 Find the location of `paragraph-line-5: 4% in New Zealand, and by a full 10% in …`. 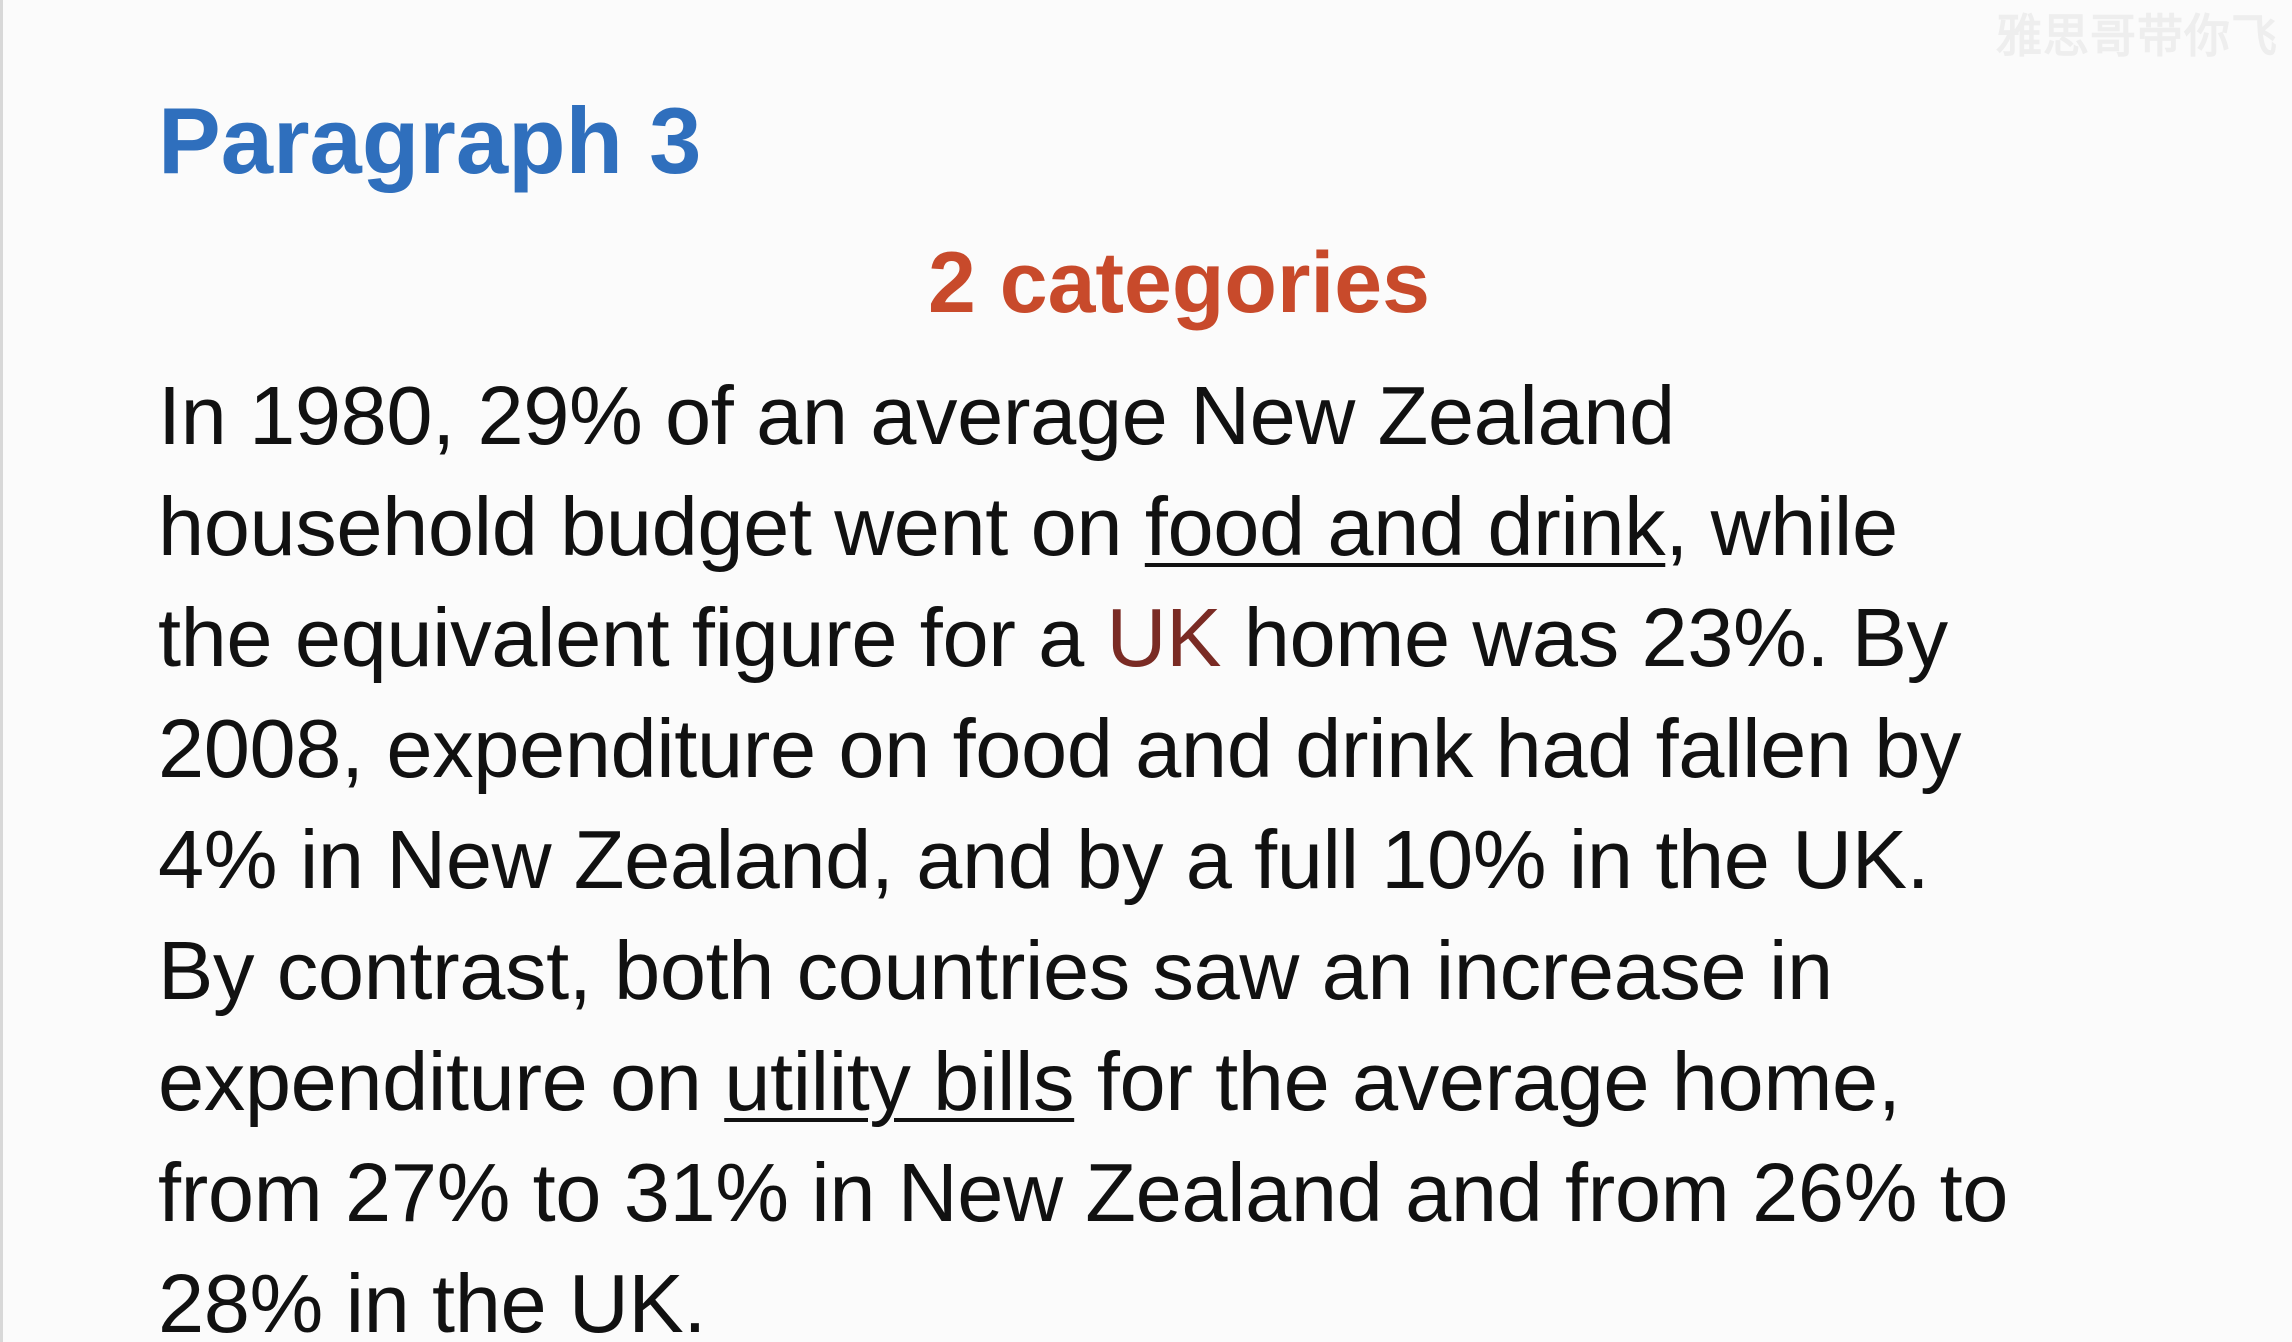

paragraph-line-5: 4% in New Zealand, and by a full 10% in … is located at coordinates (1044, 859).